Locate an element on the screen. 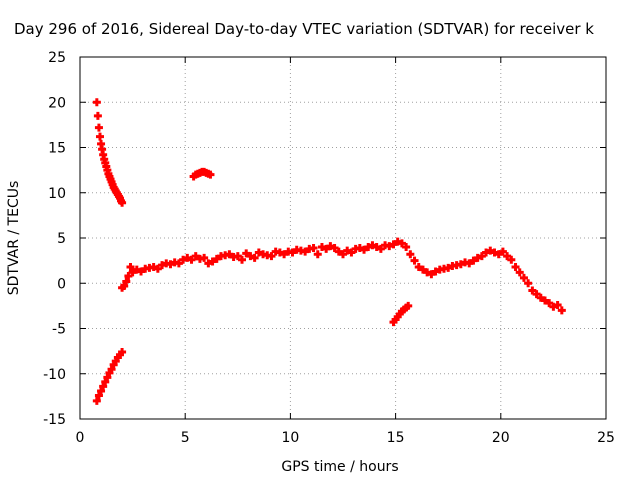 The width and height of the screenshot is (640, 480). x-tick-label: 10 is located at coordinates (290, 438).